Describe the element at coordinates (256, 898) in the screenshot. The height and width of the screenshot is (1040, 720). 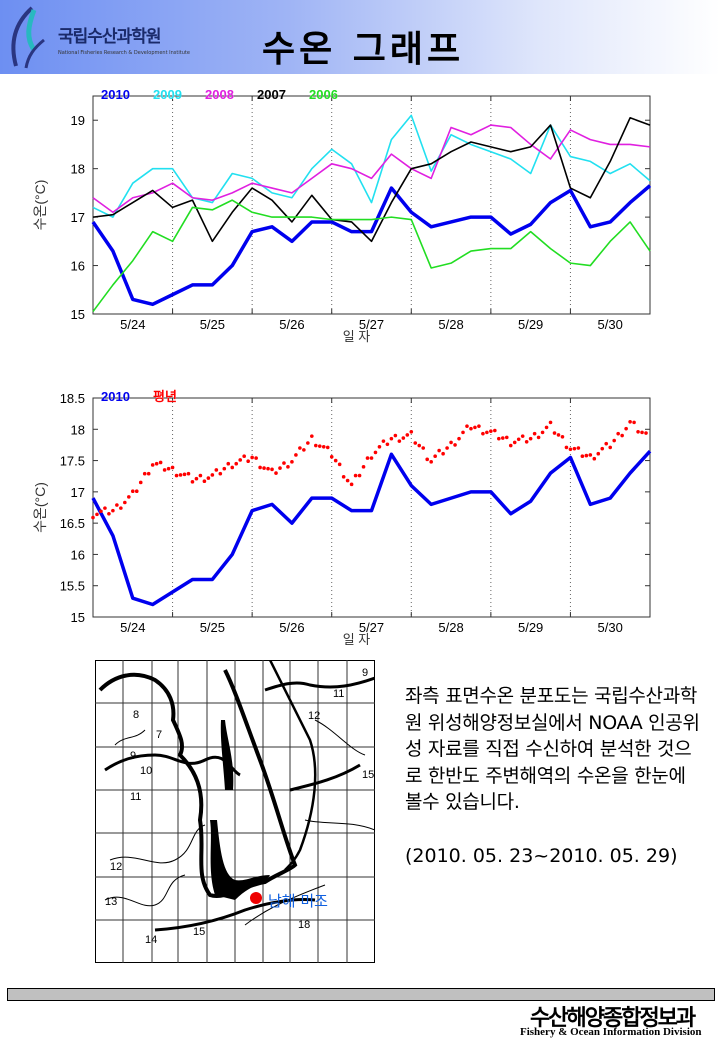
I see `station-marker-icon` at that location.